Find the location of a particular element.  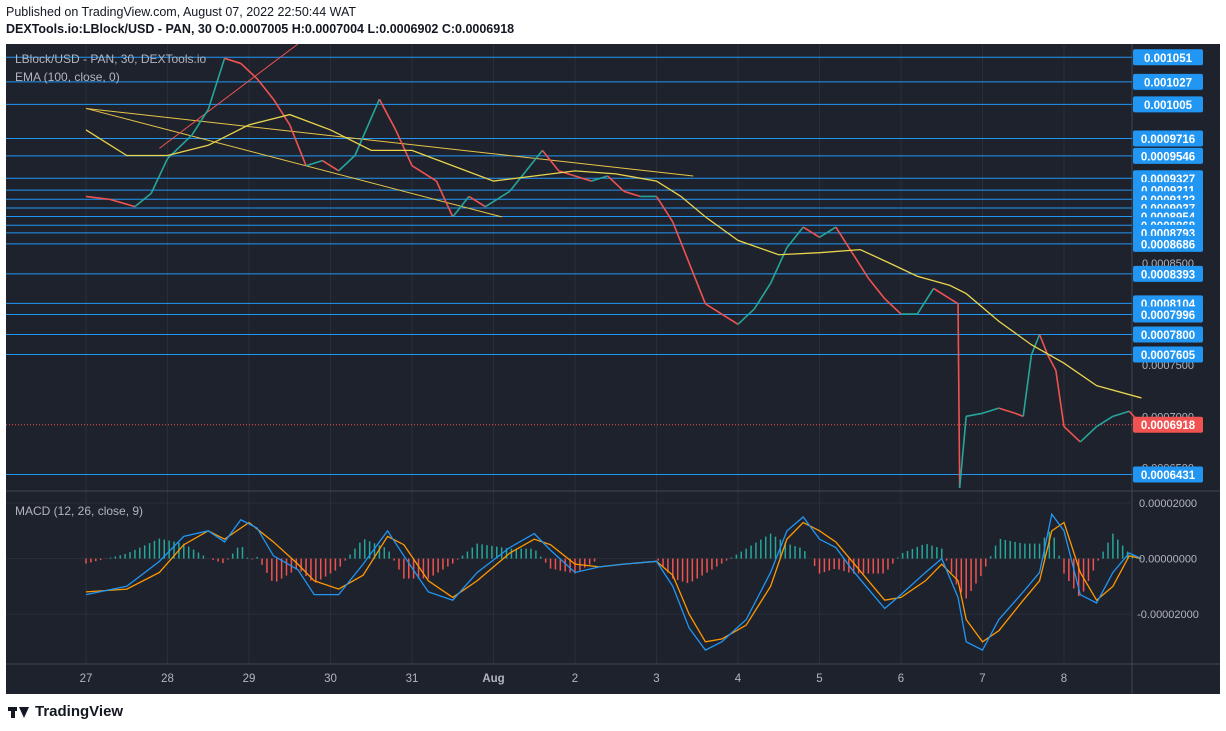

tradingview-logo: TradingView is located at coordinates (65, 711).